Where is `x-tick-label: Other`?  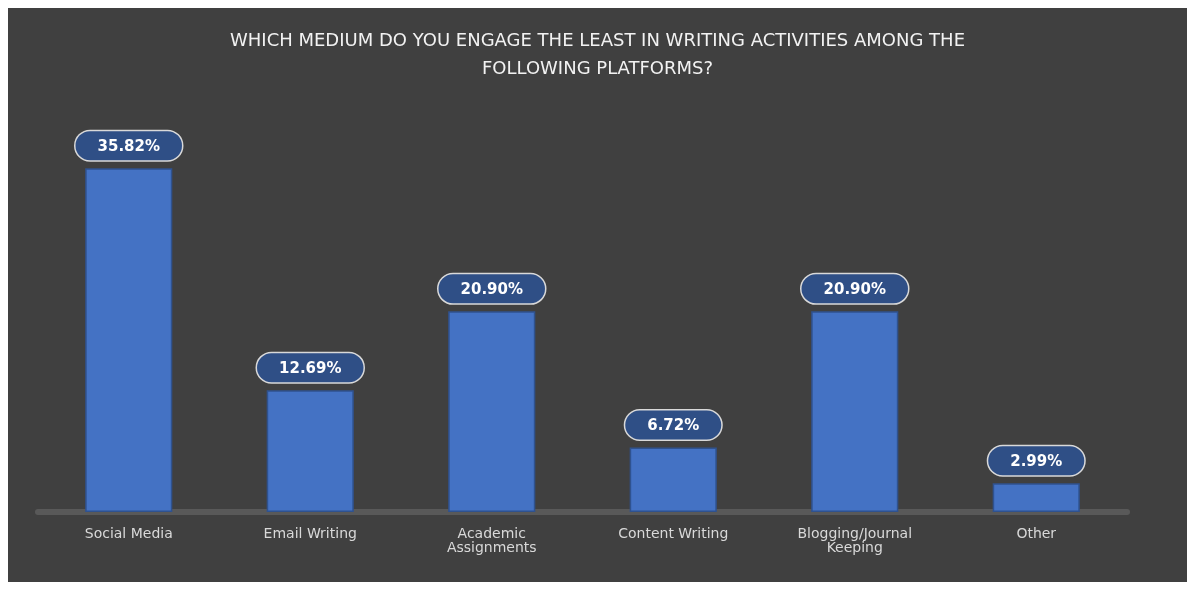
x-tick-label: Other is located at coordinates (1036, 533).